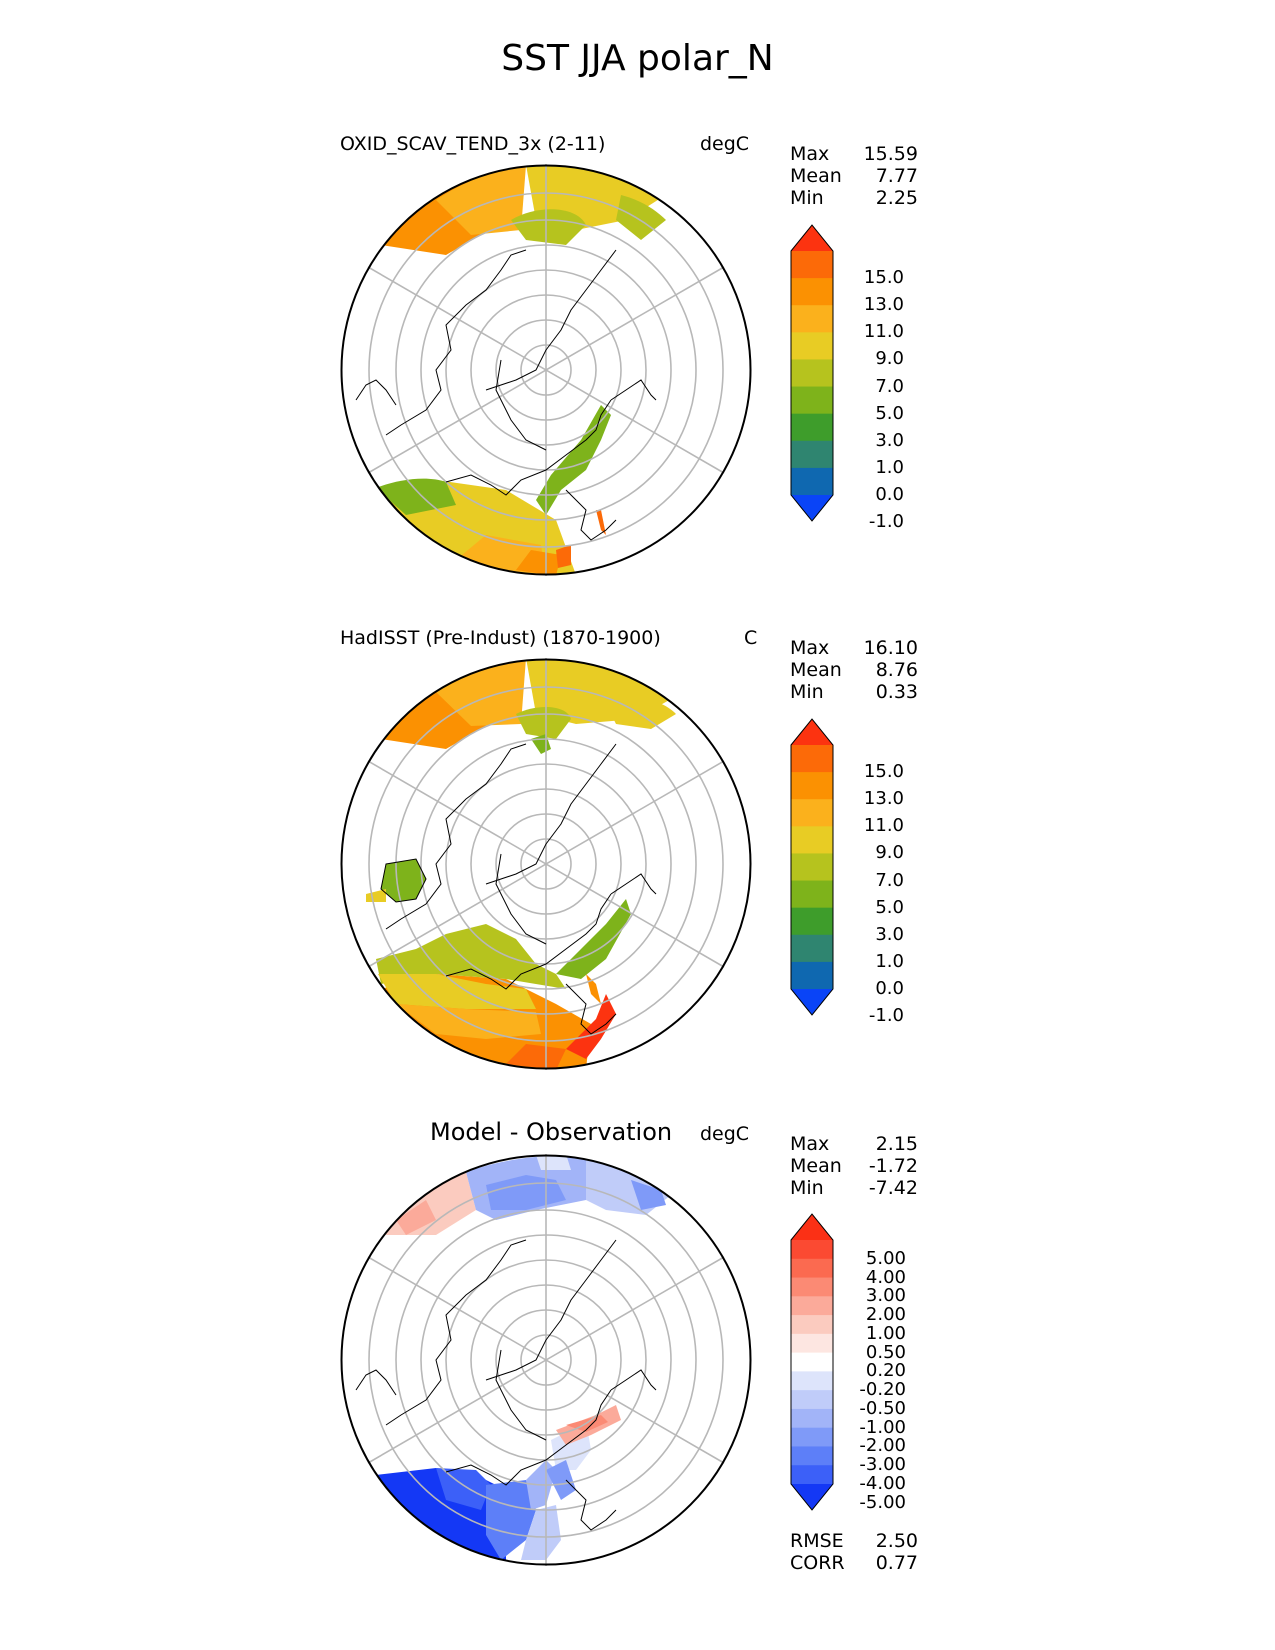  What do you see at coordinates (854, 154) in the screenshot?
I see `stat-max: Max 15.59` at bounding box center [854, 154].